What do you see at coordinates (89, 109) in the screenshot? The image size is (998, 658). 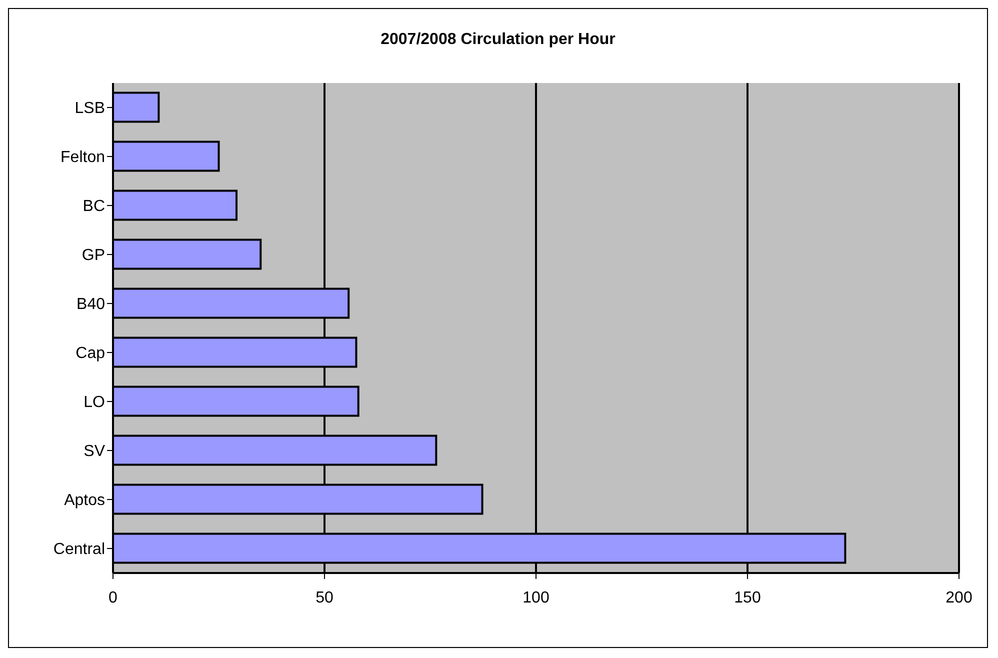 I see `y-tick-label: LSB` at bounding box center [89, 109].